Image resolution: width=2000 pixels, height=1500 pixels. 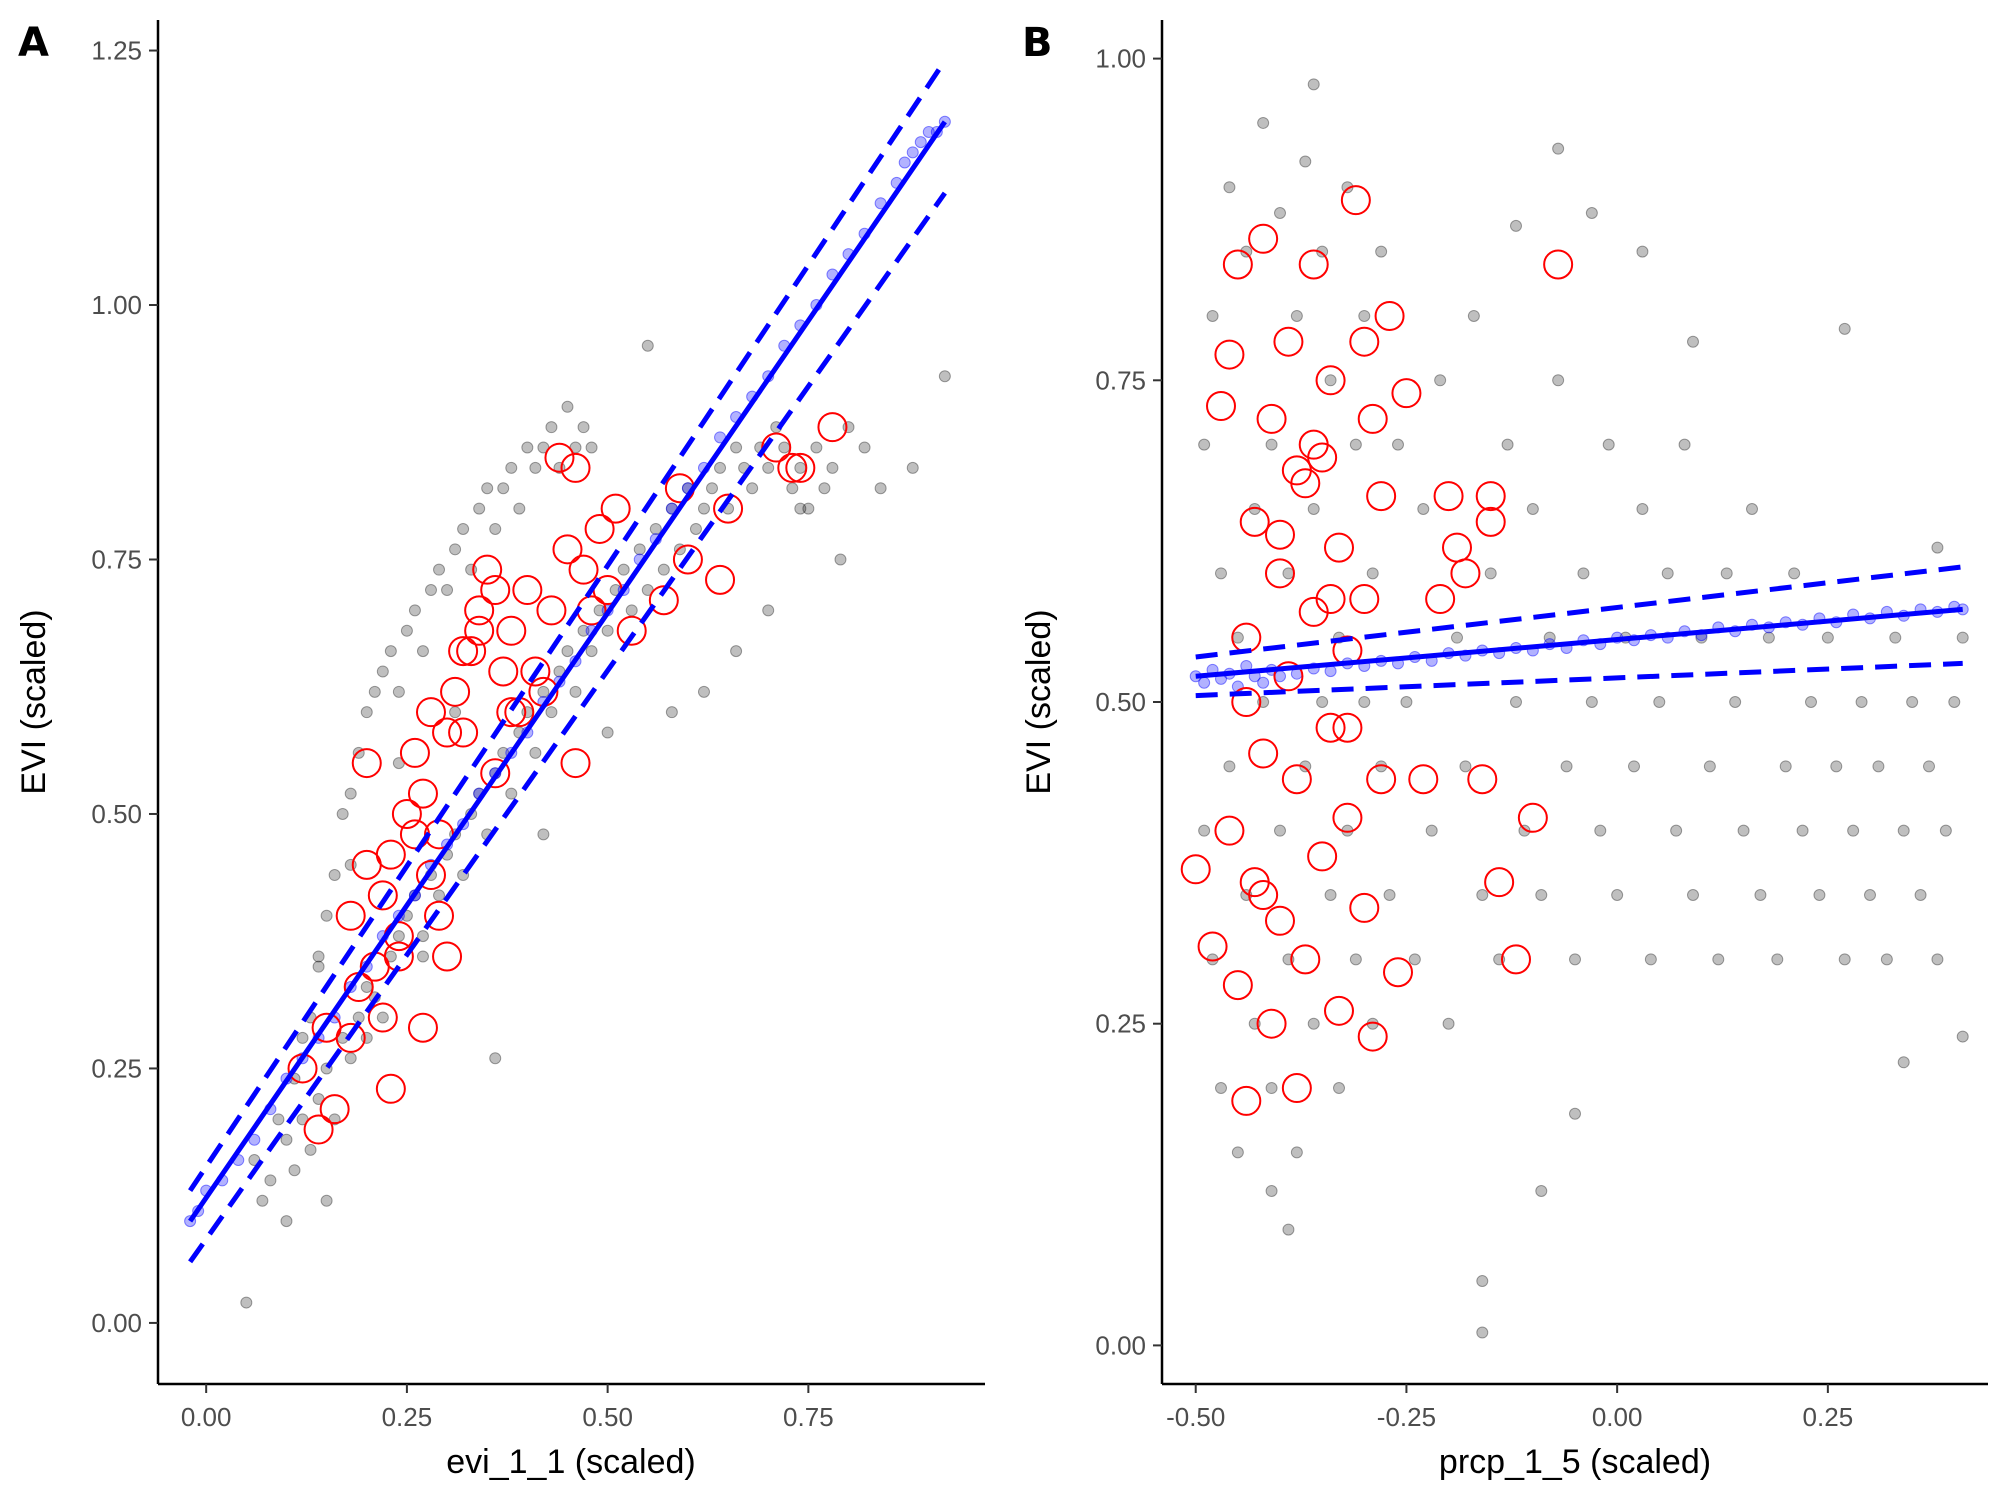 What do you see at coordinates (1406, 1417) in the screenshot?
I see `panel-b-x-tick-label: -0.25` at bounding box center [1406, 1417].